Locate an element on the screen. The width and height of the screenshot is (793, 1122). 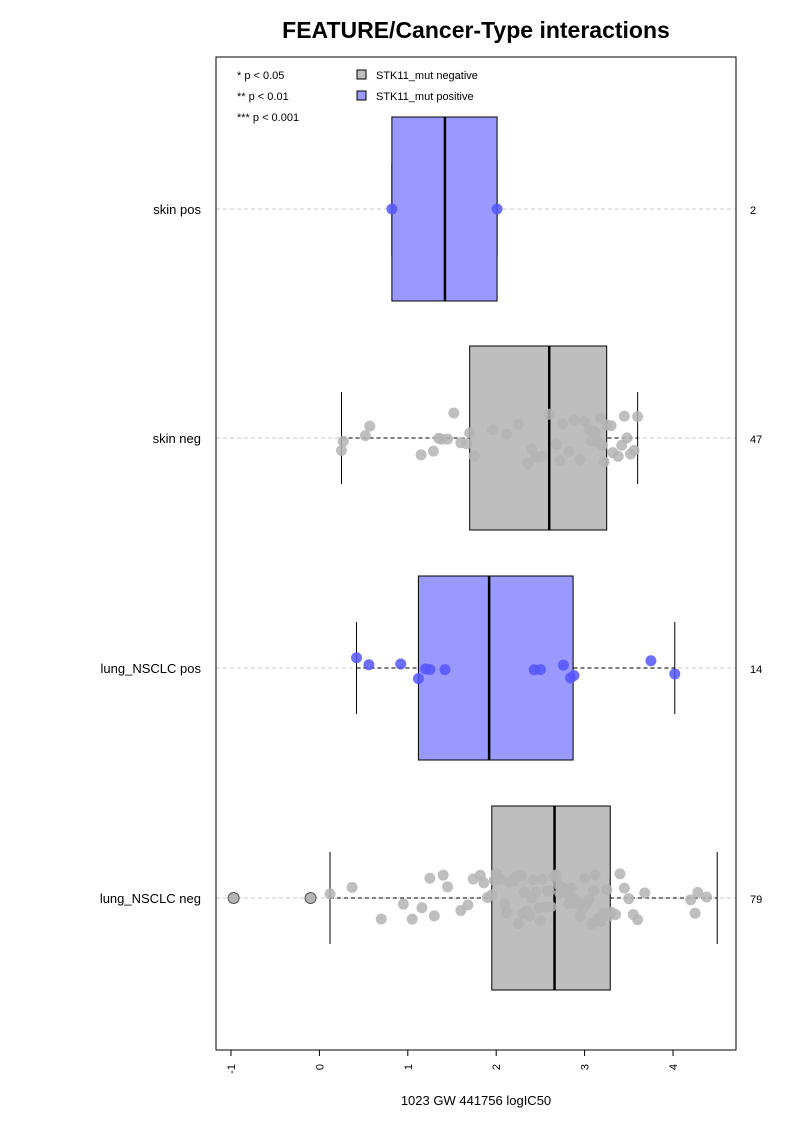
x-tick-label: 3 is located at coordinates (586, 1067).